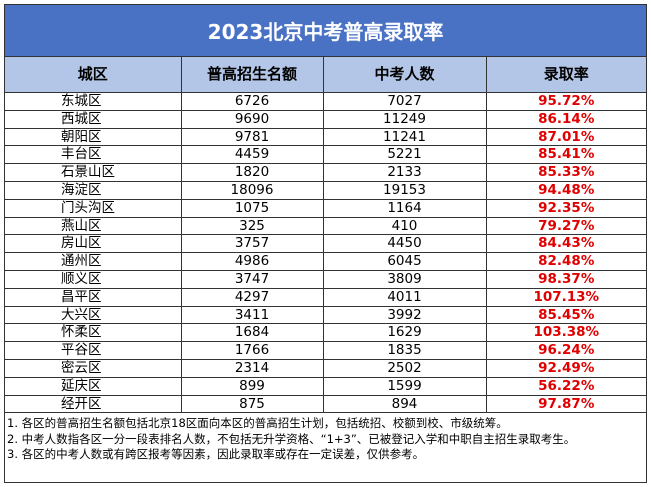 The height and width of the screenshot is (487, 651). I want to click on table-cell: 4986, so click(252, 261).